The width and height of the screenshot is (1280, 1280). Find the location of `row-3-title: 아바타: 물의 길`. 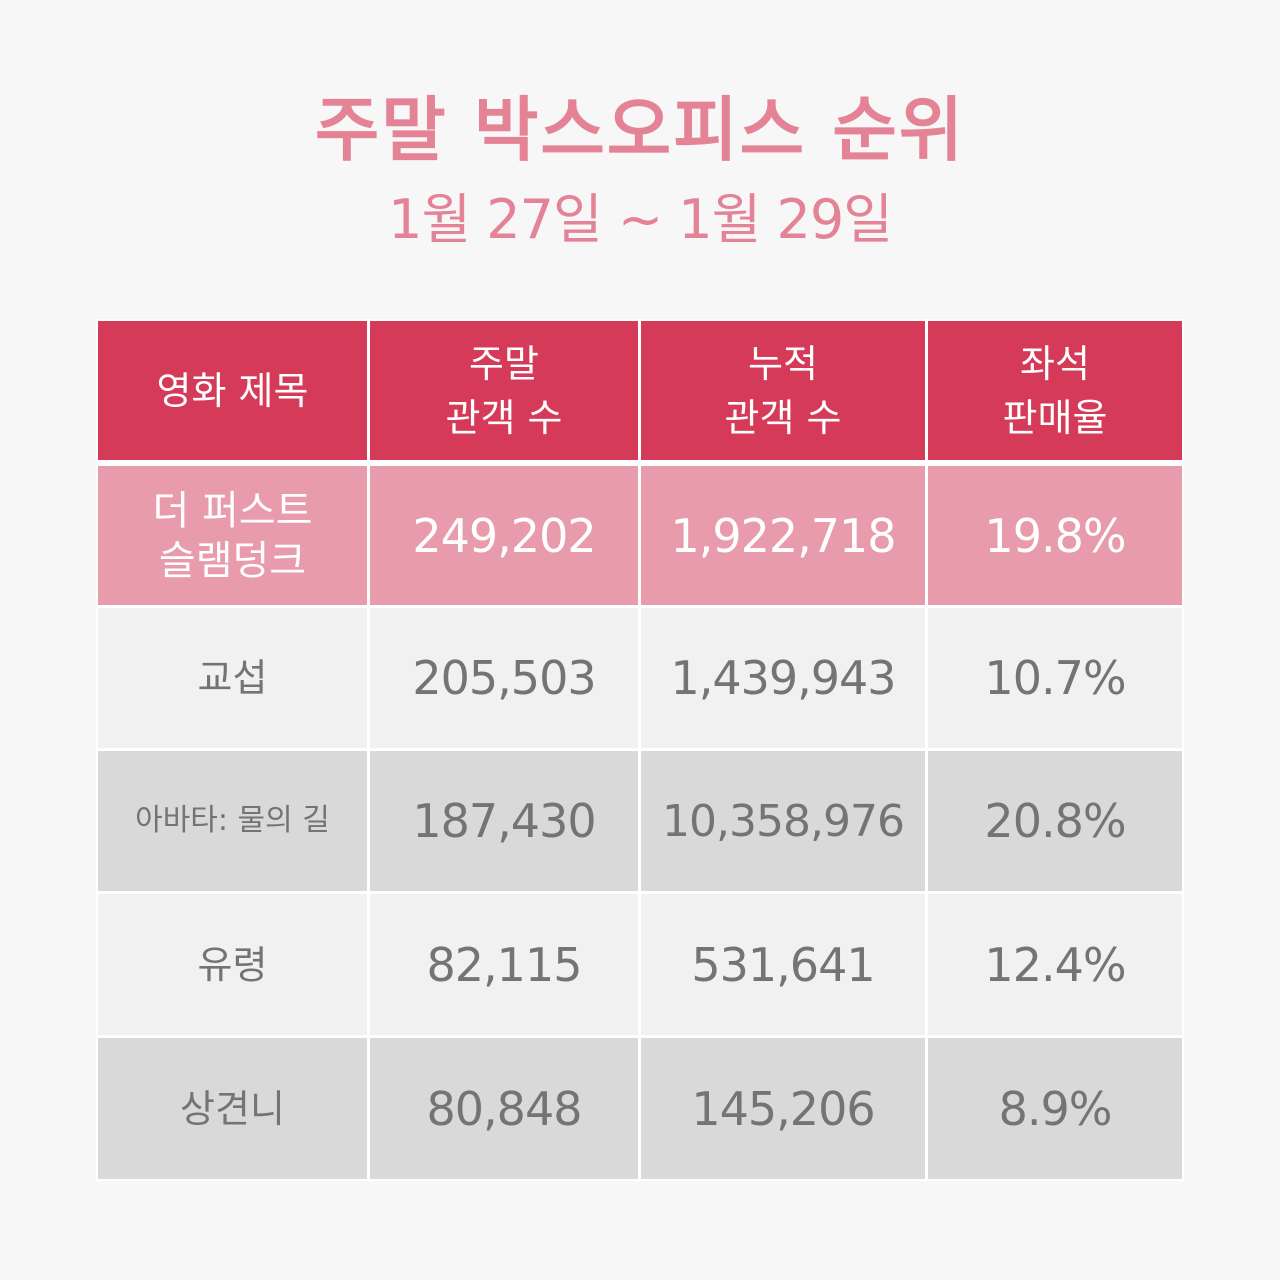

row-3-title: 아바타: 물의 길 is located at coordinates (232, 821).